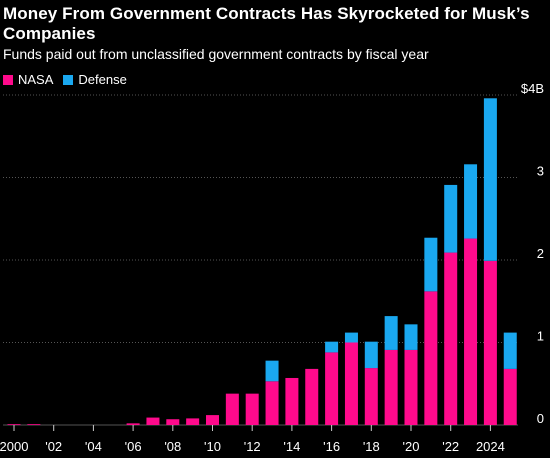  What do you see at coordinates (540, 336) in the screenshot?
I see `y-tick-label: 1` at bounding box center [540, 336].